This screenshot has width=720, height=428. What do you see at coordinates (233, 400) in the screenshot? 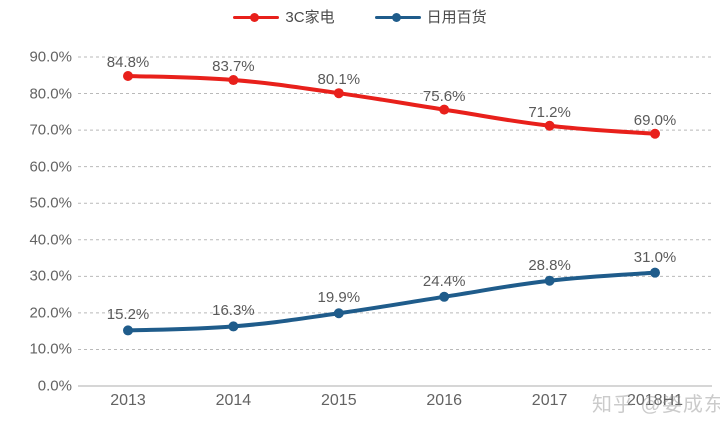
I see `x-axis-tick-label: 2014` at bounding box center [233, 400].